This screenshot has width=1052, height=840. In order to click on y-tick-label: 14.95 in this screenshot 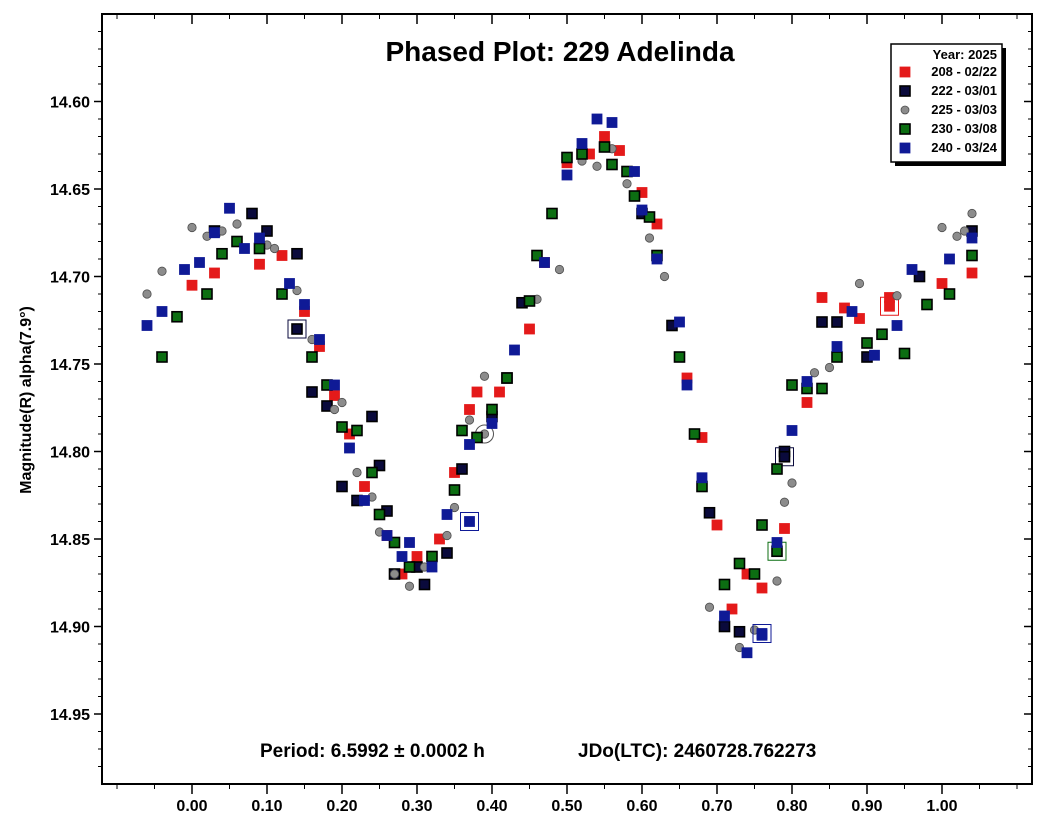, I will do `click(70, 715)`.